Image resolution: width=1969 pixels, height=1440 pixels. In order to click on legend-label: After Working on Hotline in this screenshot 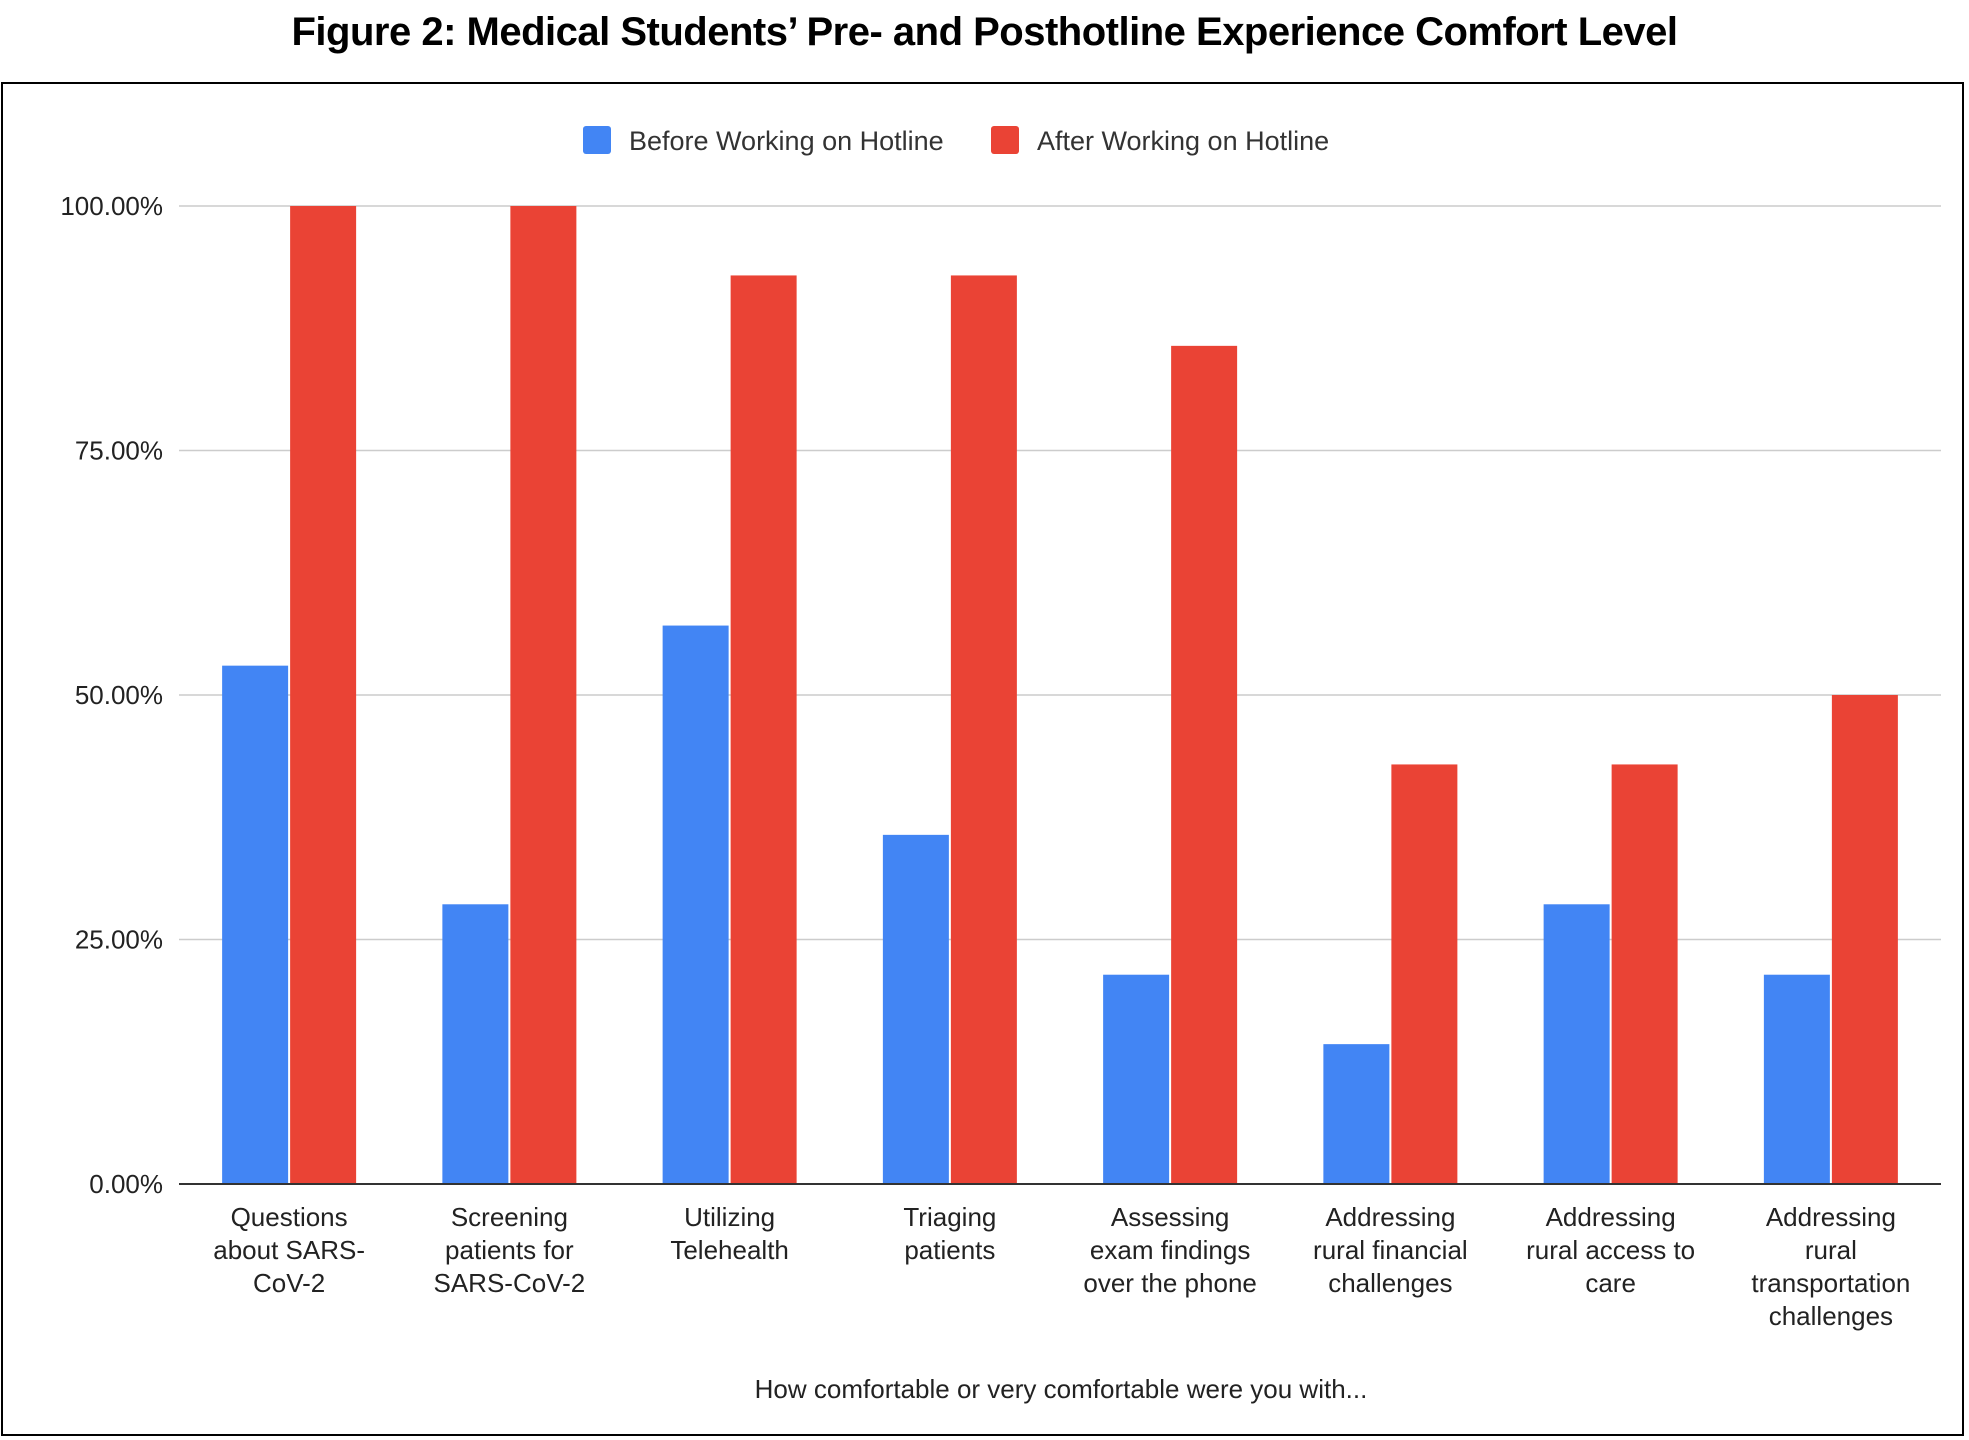, I will do `click(1183, 141)`.